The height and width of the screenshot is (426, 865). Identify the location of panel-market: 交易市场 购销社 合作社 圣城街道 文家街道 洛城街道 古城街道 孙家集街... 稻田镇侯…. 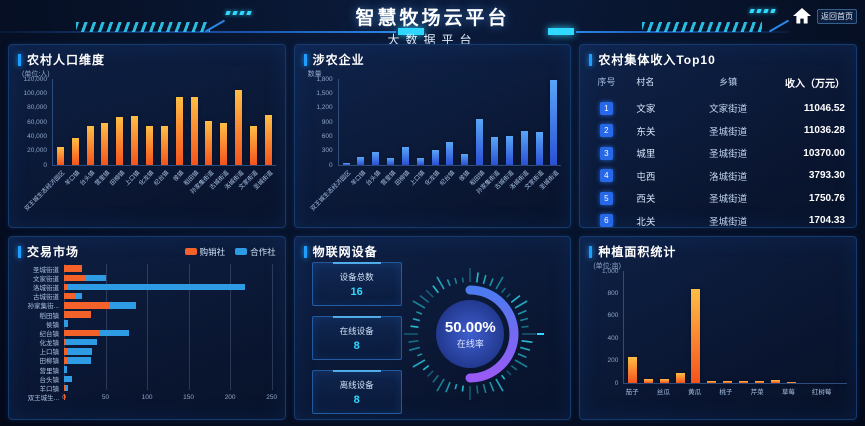
(147, 328).